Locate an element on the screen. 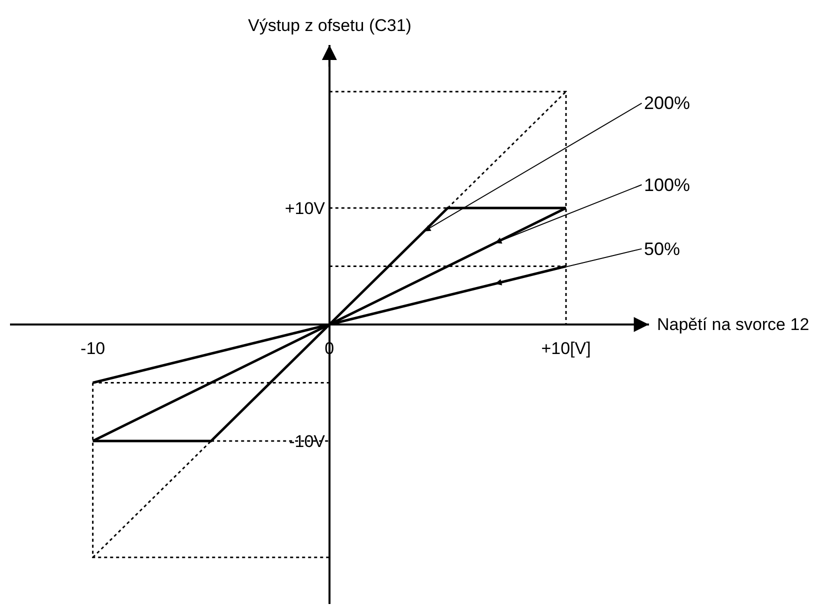 The image size is (839, 614). text: 100% is located at coordinates (667, 185).